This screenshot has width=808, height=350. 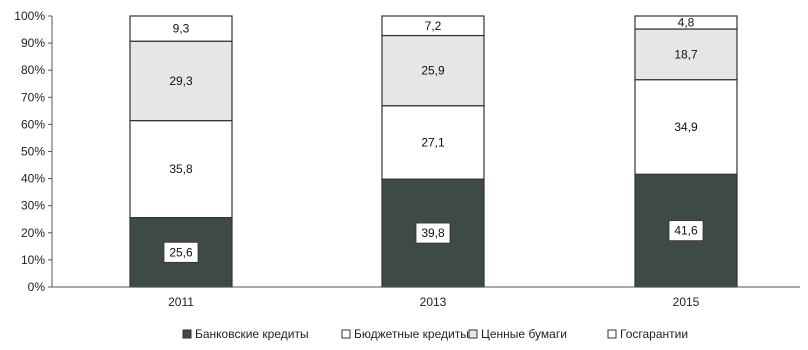 I want to click on legend-label: Госгарантии, so click(x=654, y=334).